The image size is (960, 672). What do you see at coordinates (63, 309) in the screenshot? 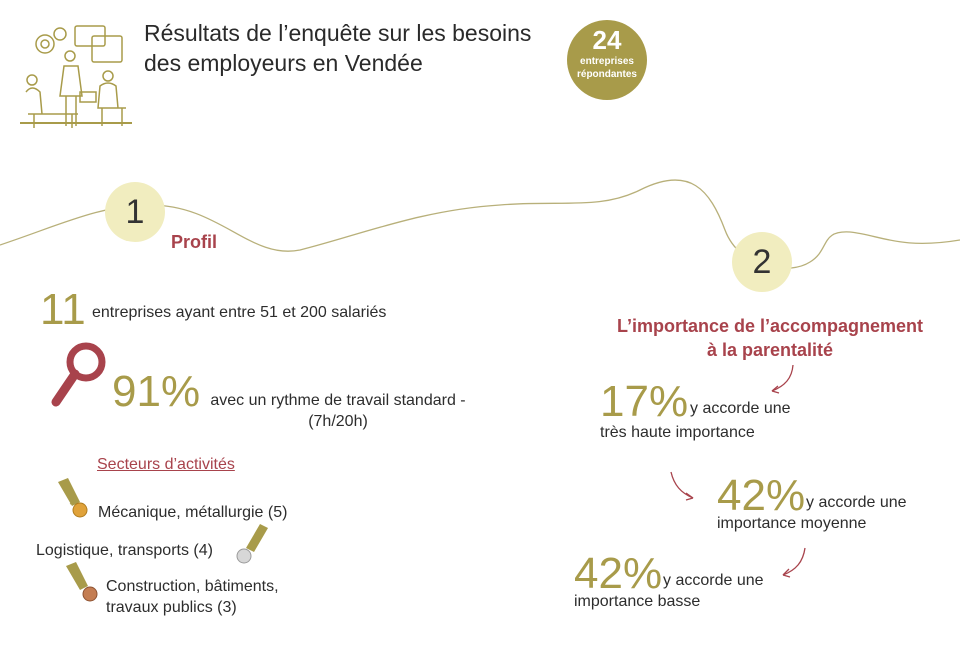
I see `stat1-value: 11` at bounding box center [63, 309].